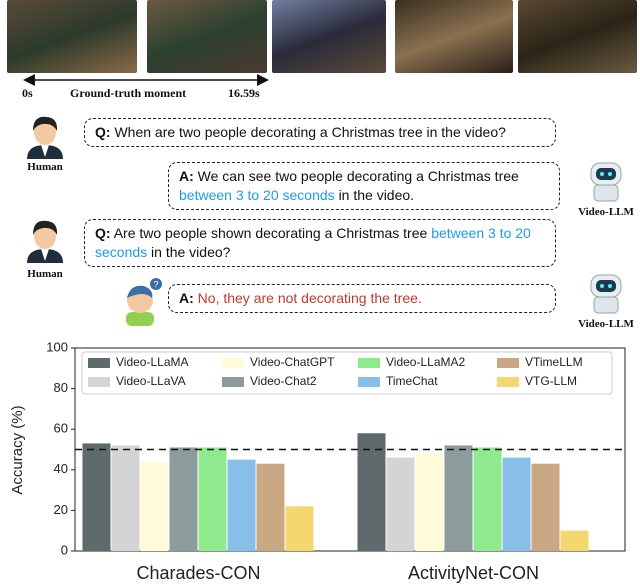 This screenshot has height=584, width=640. I want to click on timeline-arrow, so click(146, 80).